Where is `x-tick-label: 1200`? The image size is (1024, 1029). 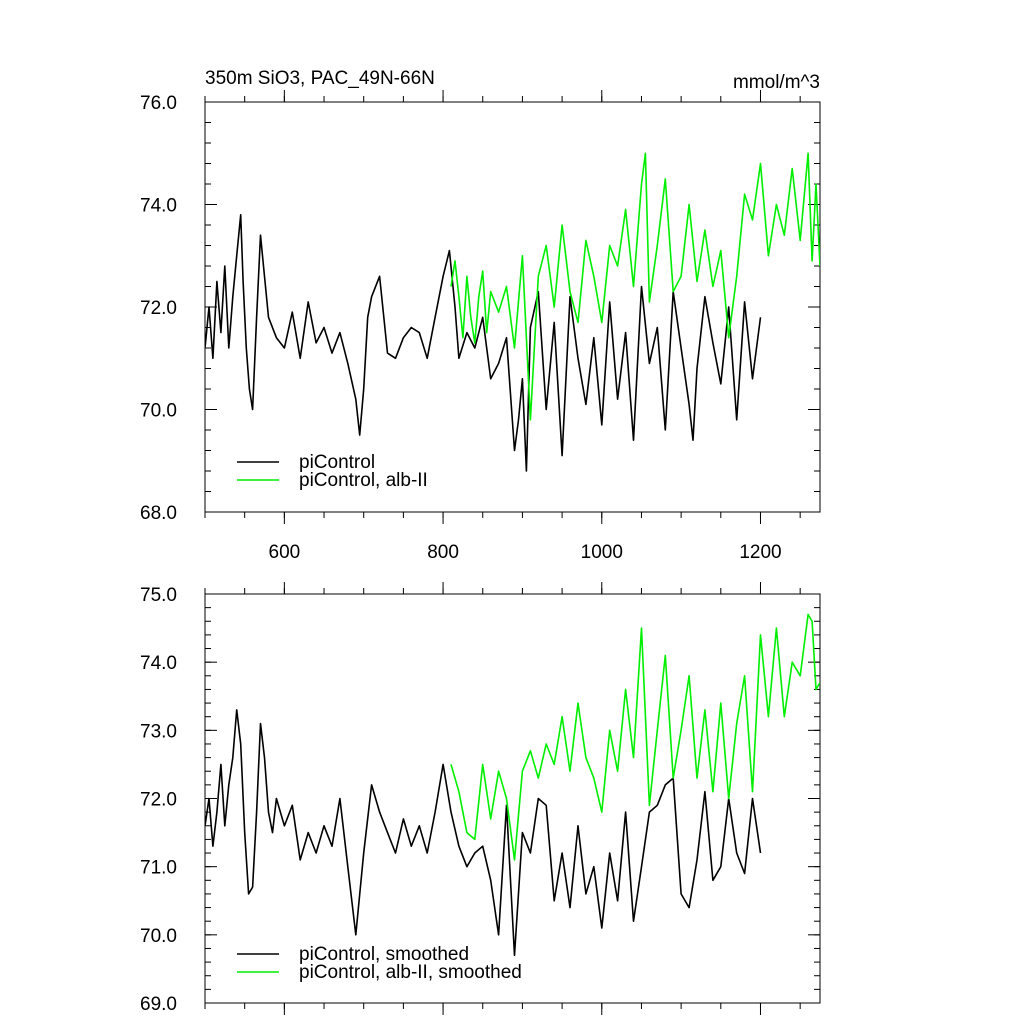
x-tick-label: 1200 is located at coordinates (760, 552).